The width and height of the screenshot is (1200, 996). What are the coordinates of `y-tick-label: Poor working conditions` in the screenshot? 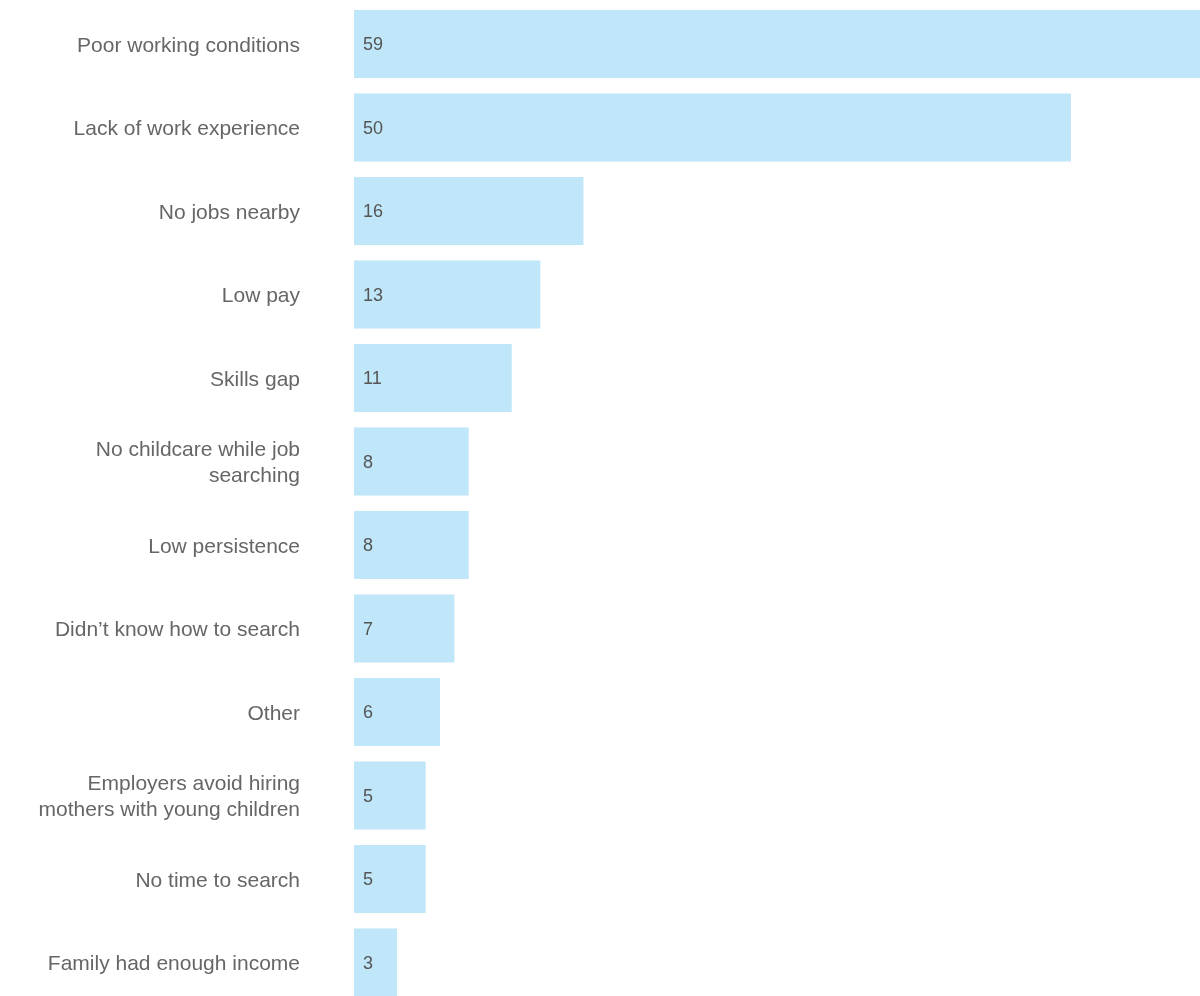 It's located at (188, 44).